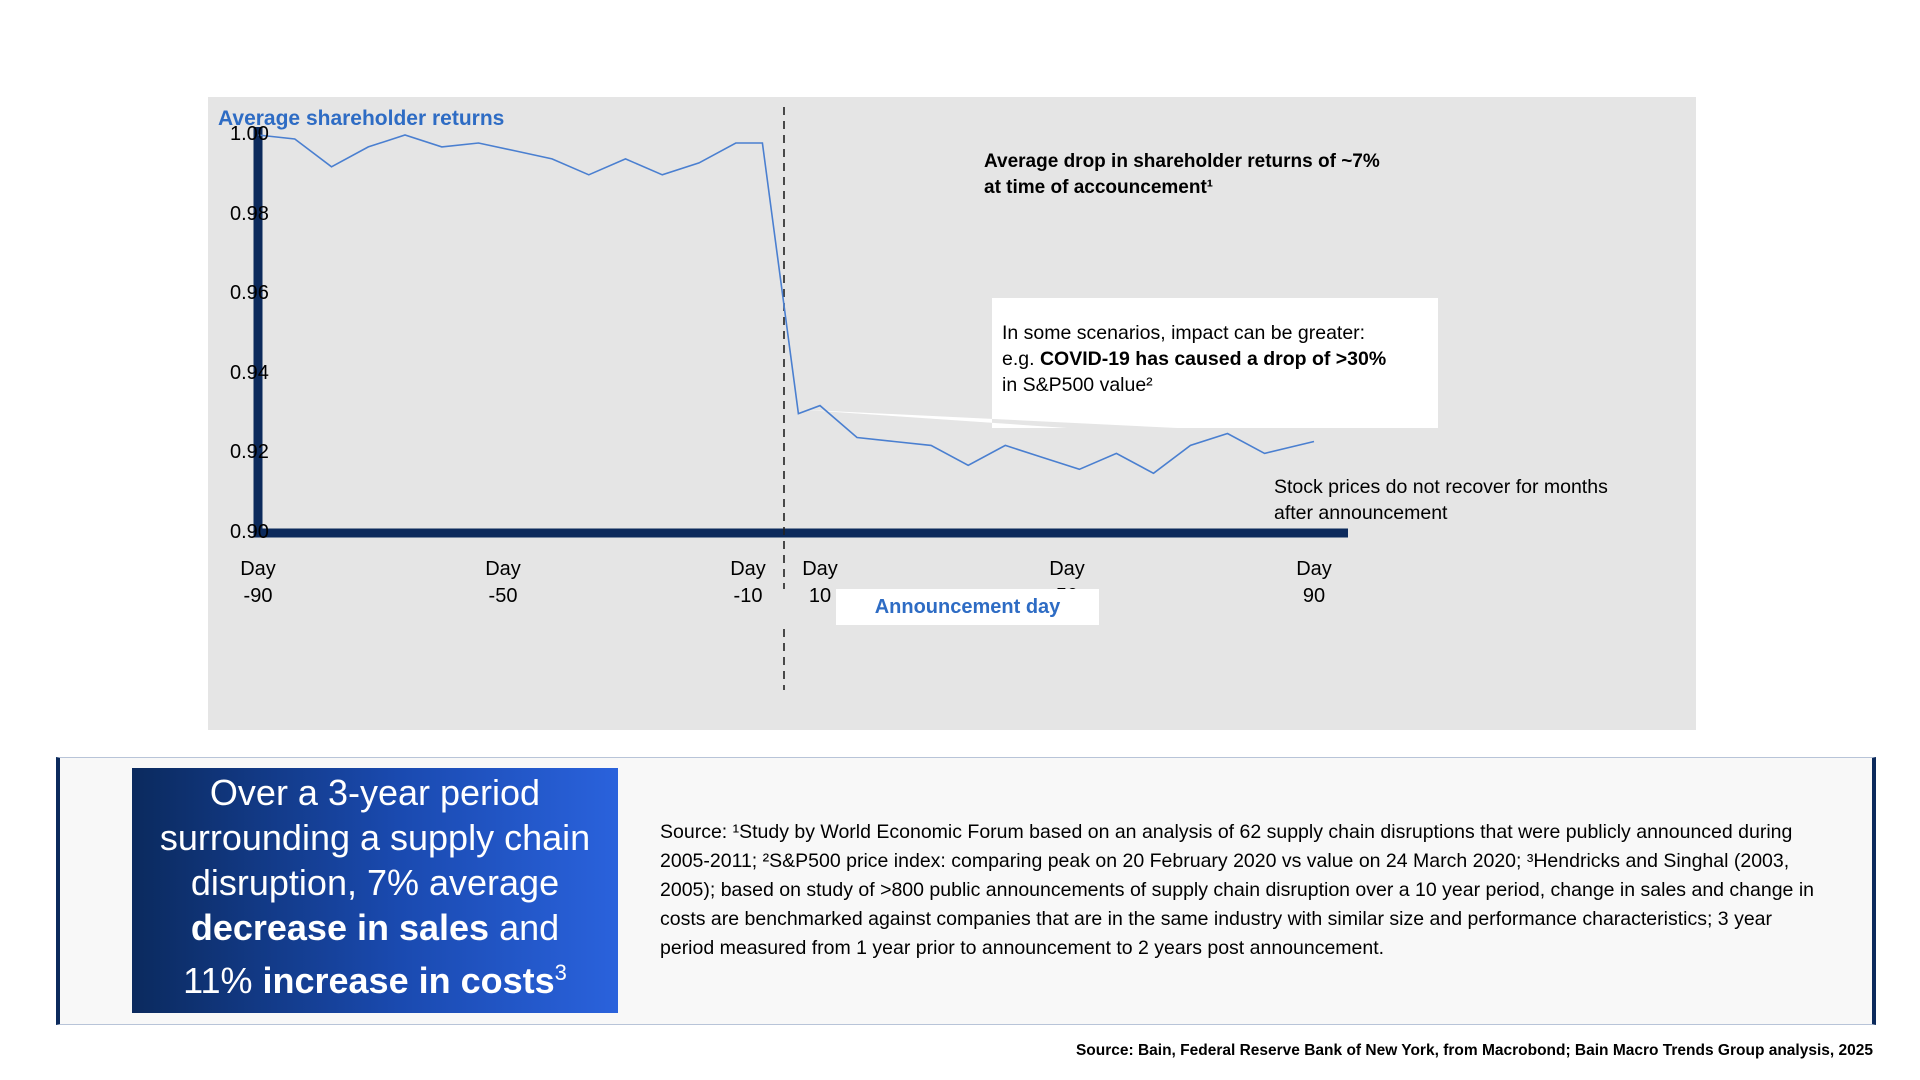 This screenshot has width=1920, height=1080. I want to click on summary-line-5: 11% increase in costs3, so click(375, 976).